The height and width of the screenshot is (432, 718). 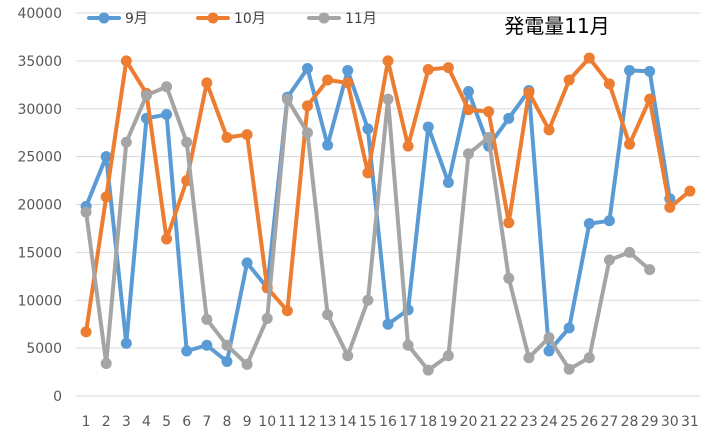 I want to click on x-tick-label: 6, so click(x=186, y=422).